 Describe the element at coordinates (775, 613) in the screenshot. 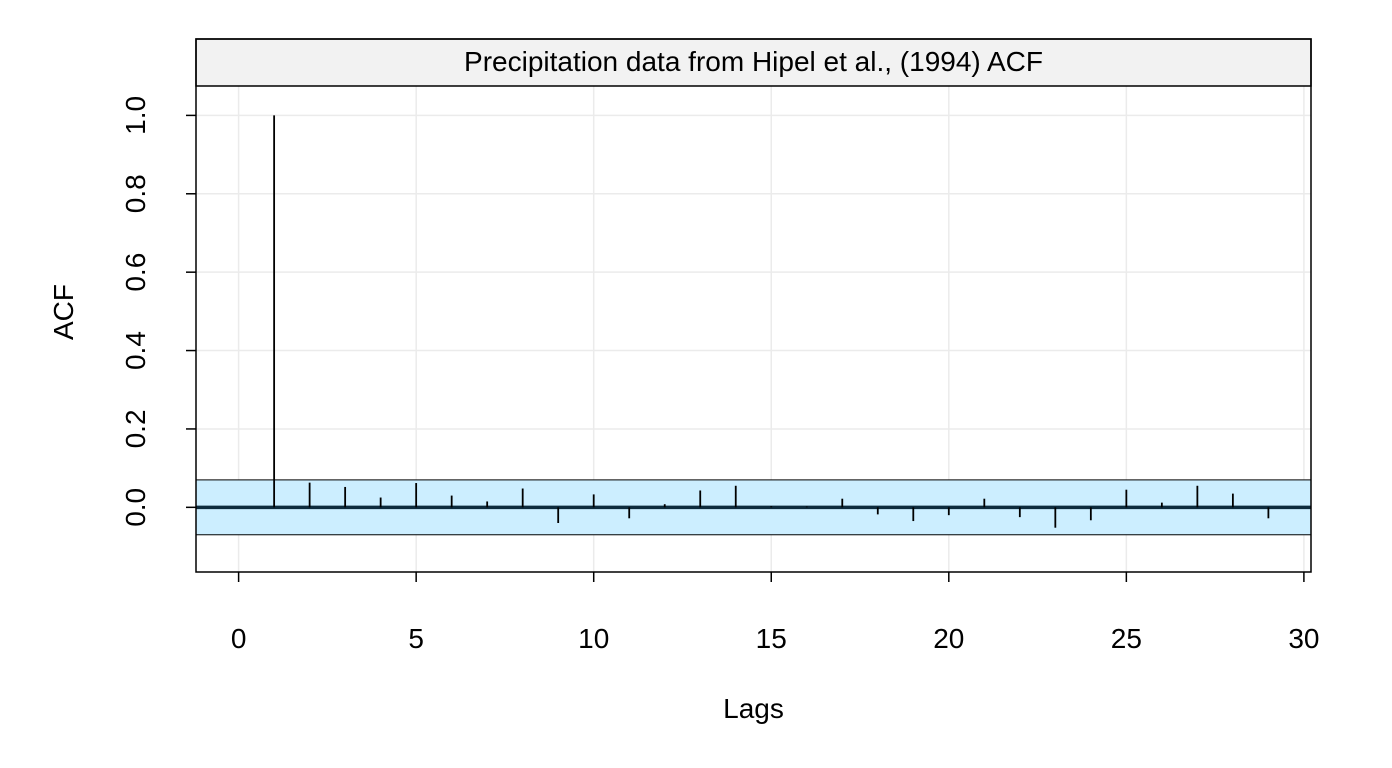

I see `x-axis: 0 5 10 15 20 25 30` at that location.